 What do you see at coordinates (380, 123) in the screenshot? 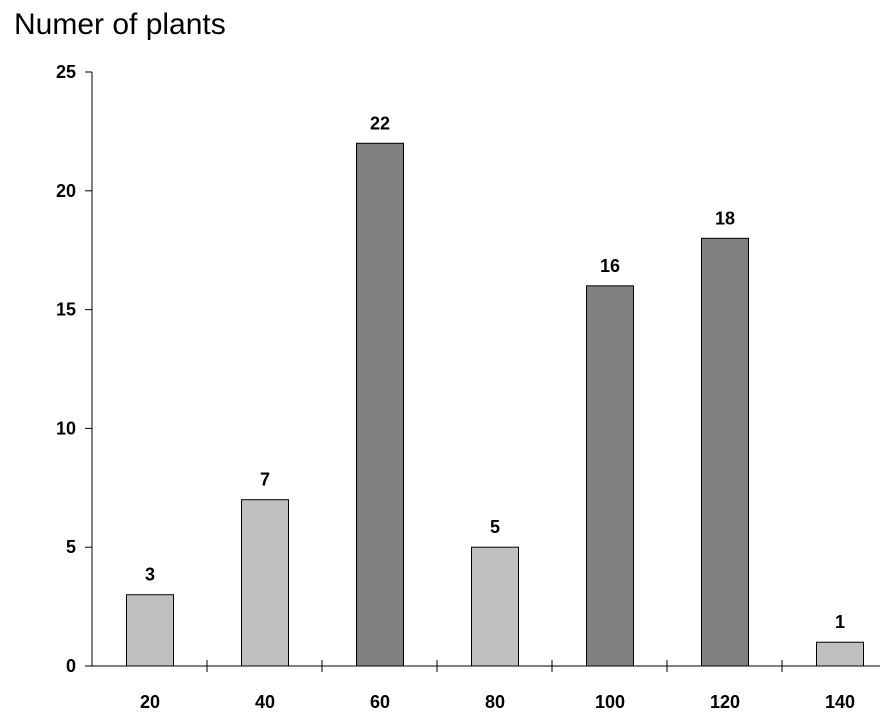
I see `data-label-60: 22` at bounding box center [380, 123].